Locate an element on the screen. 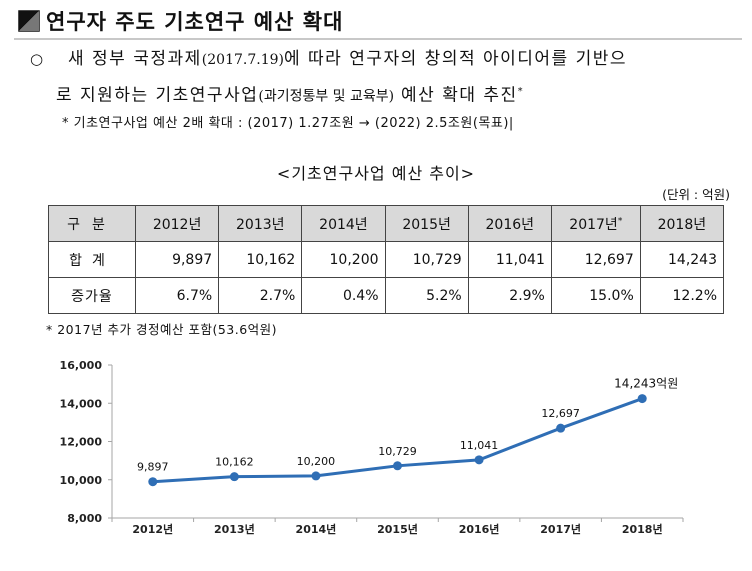 Image resolution: width=752 pixels, height=571 pixels. year-header: 2017년* is located at coordinates (595, 223).